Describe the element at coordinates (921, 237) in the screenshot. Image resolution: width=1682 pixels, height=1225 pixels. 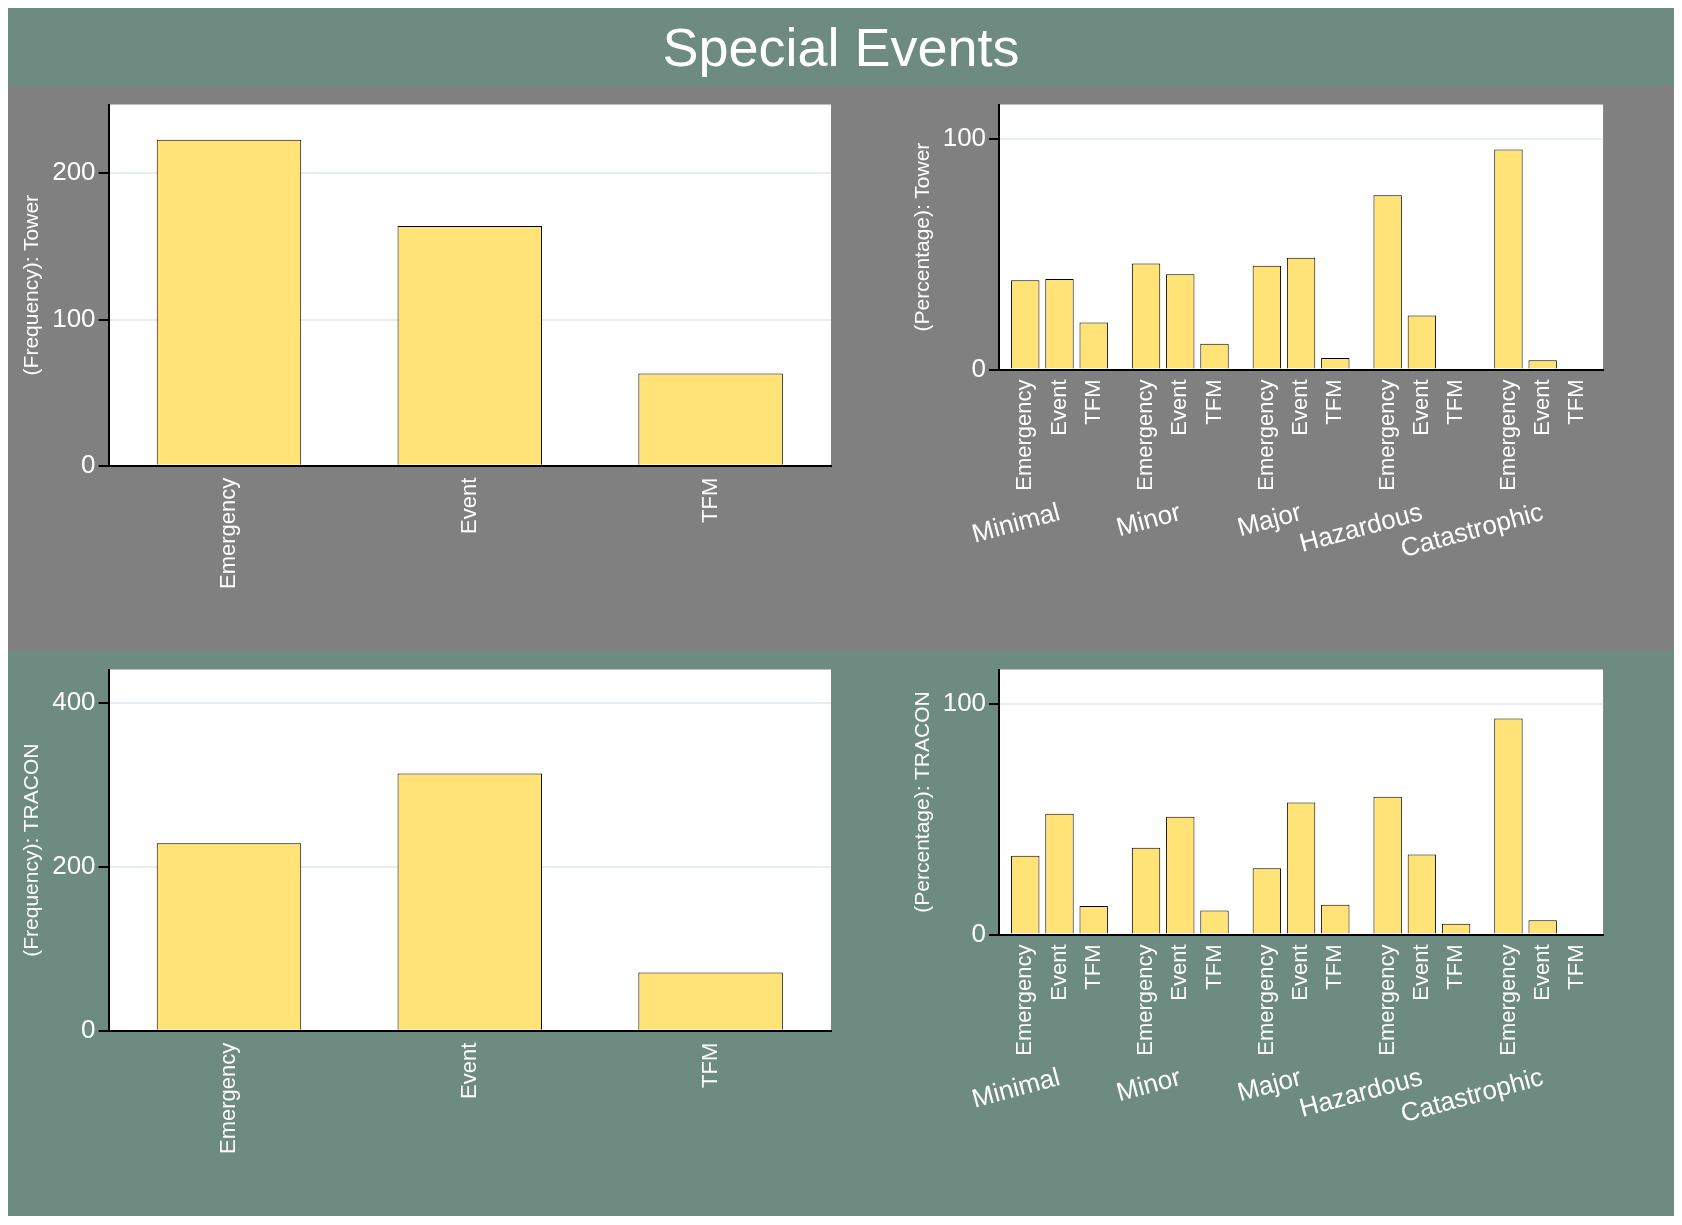
I see `y-axis-title: (Percentage): Tower` at that location.